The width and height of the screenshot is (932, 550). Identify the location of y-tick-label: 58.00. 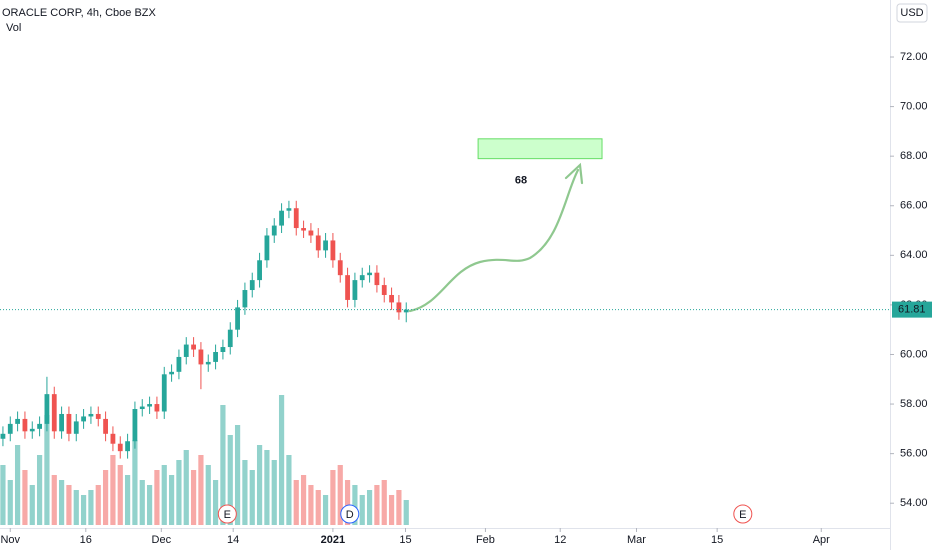
(914, 404).